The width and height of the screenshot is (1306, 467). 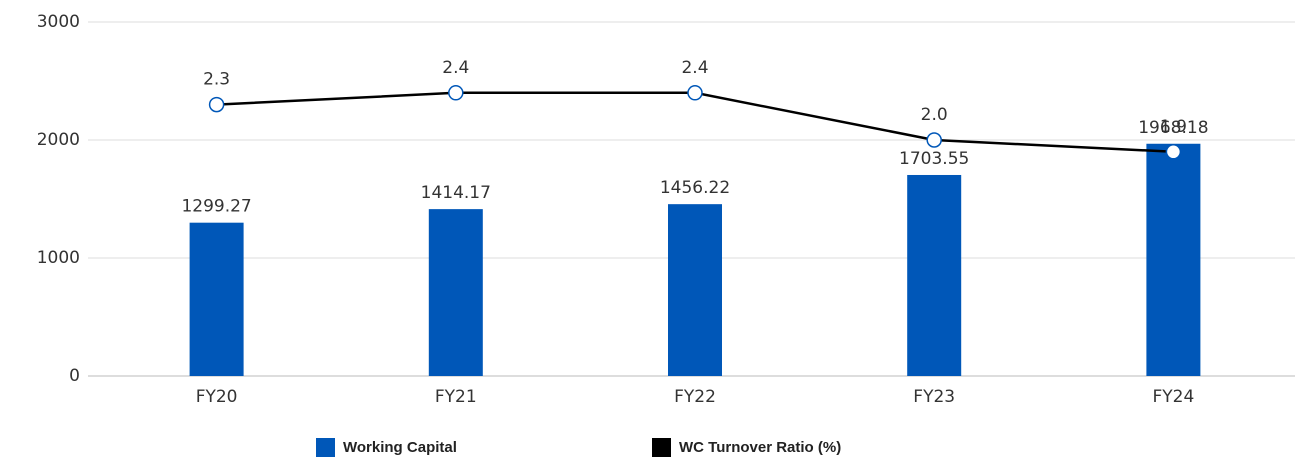 I want to click on x-tick-label: FY22, so click(x=695, y=397).